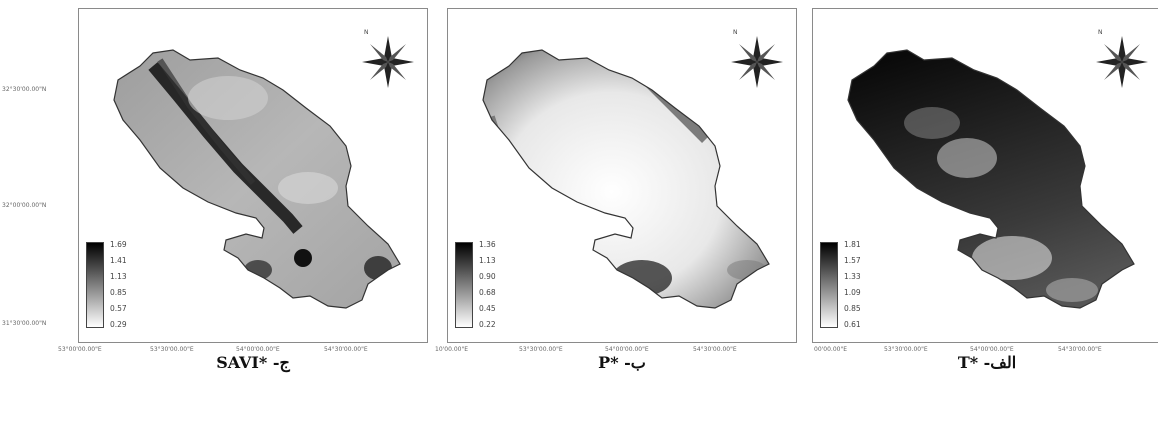  I want to click on legend: 1.36 1.13 0.90 0.68 0.45 0.22, so click(486, 287).